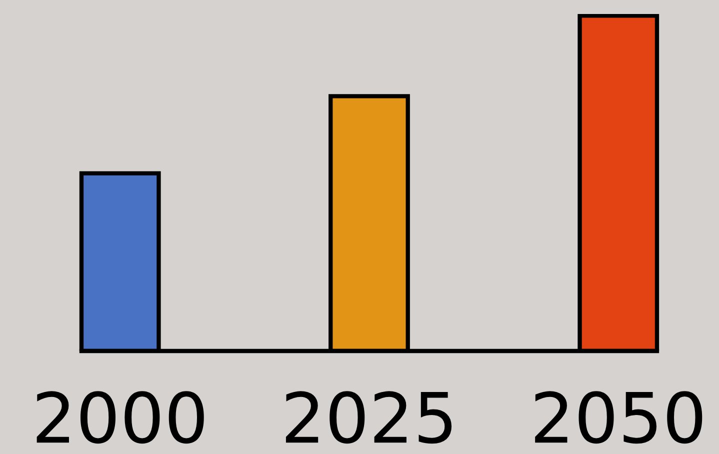 This screenshot has height=454, width=719. I want to click on x-tick-label: 2025, so click(369, 417).